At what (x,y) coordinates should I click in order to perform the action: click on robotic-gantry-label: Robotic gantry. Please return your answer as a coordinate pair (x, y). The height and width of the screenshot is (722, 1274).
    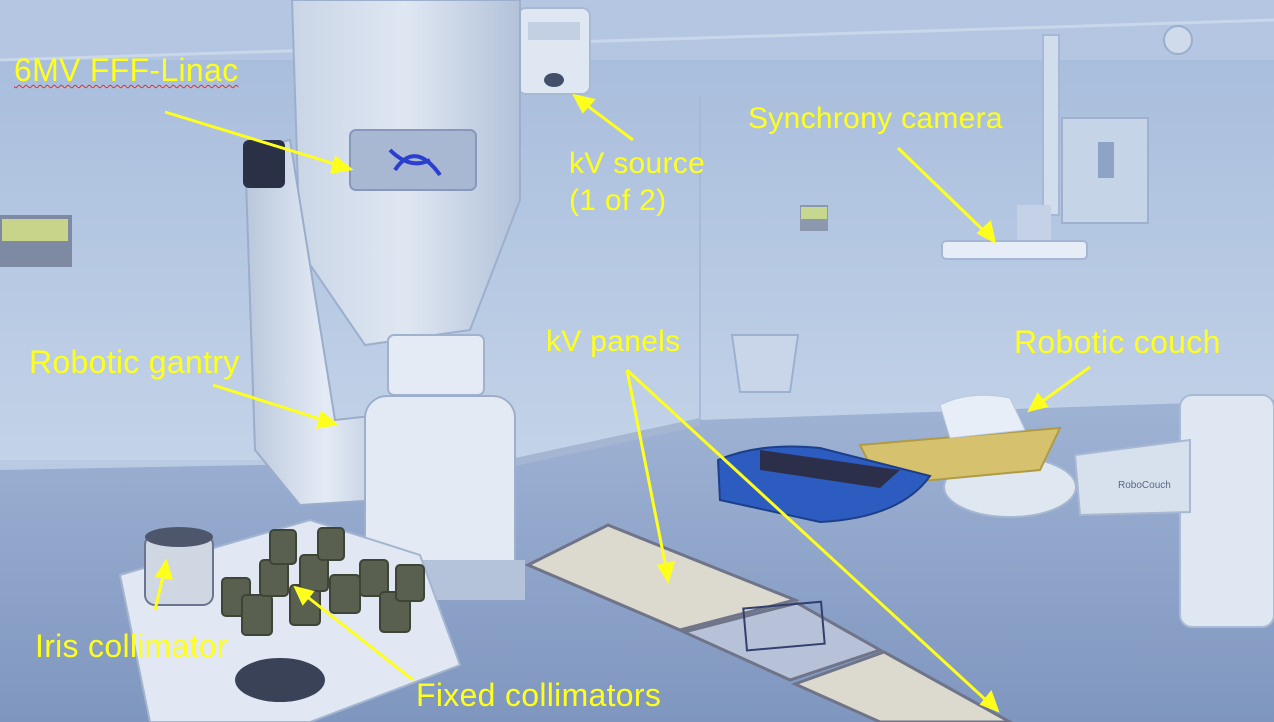
    Looking at the image, I should click on (134, 362).